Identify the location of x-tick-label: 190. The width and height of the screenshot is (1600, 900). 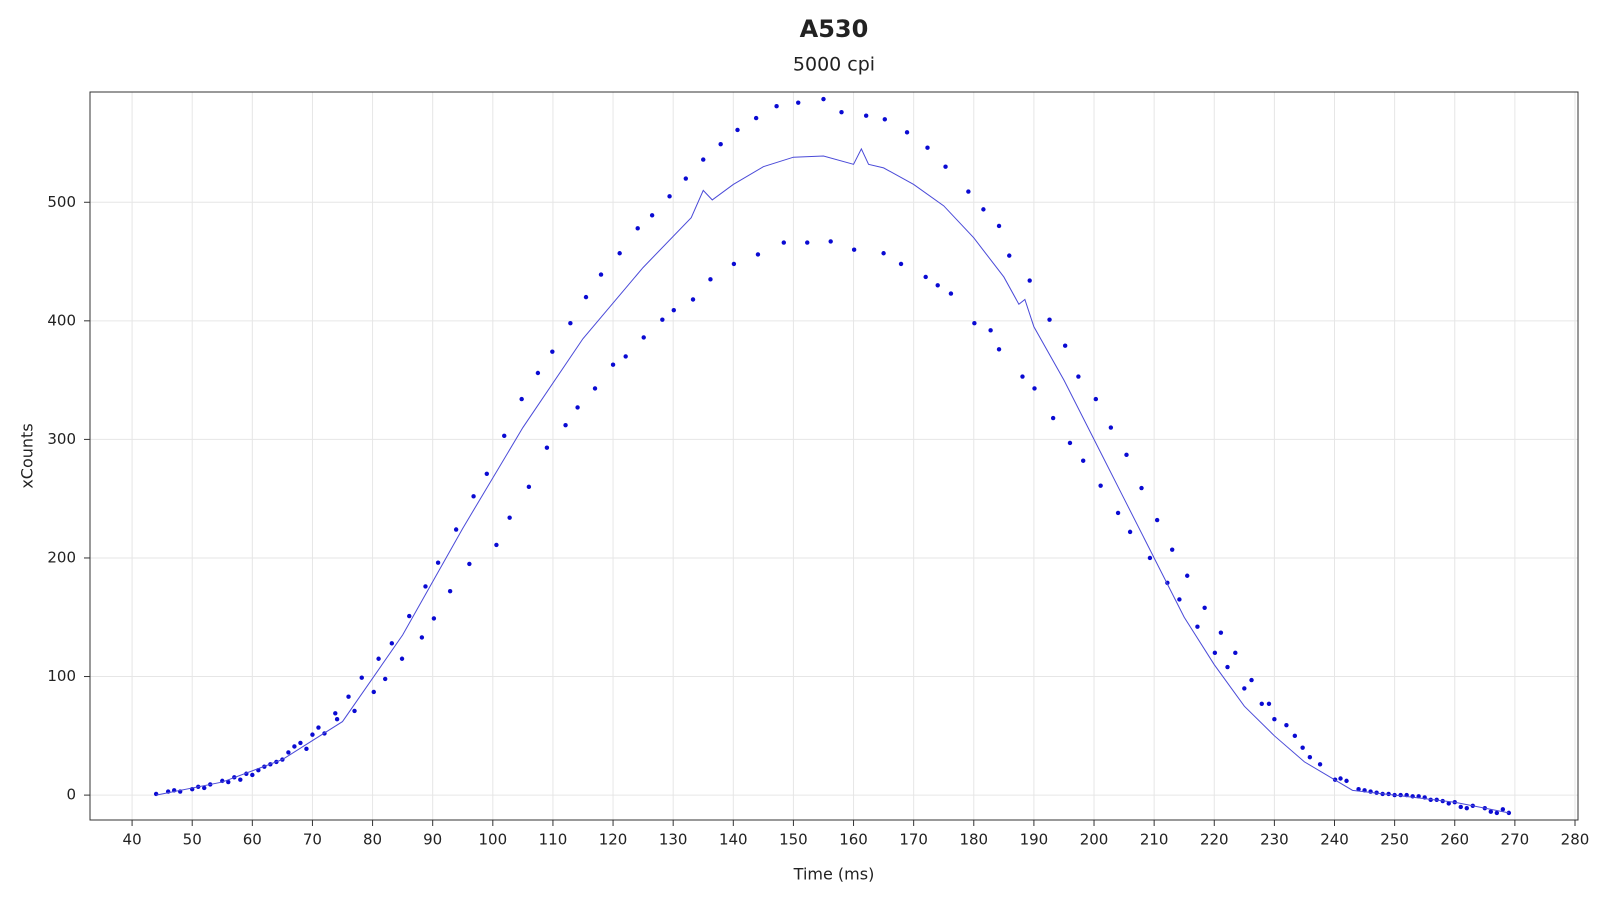
(1034, 840).